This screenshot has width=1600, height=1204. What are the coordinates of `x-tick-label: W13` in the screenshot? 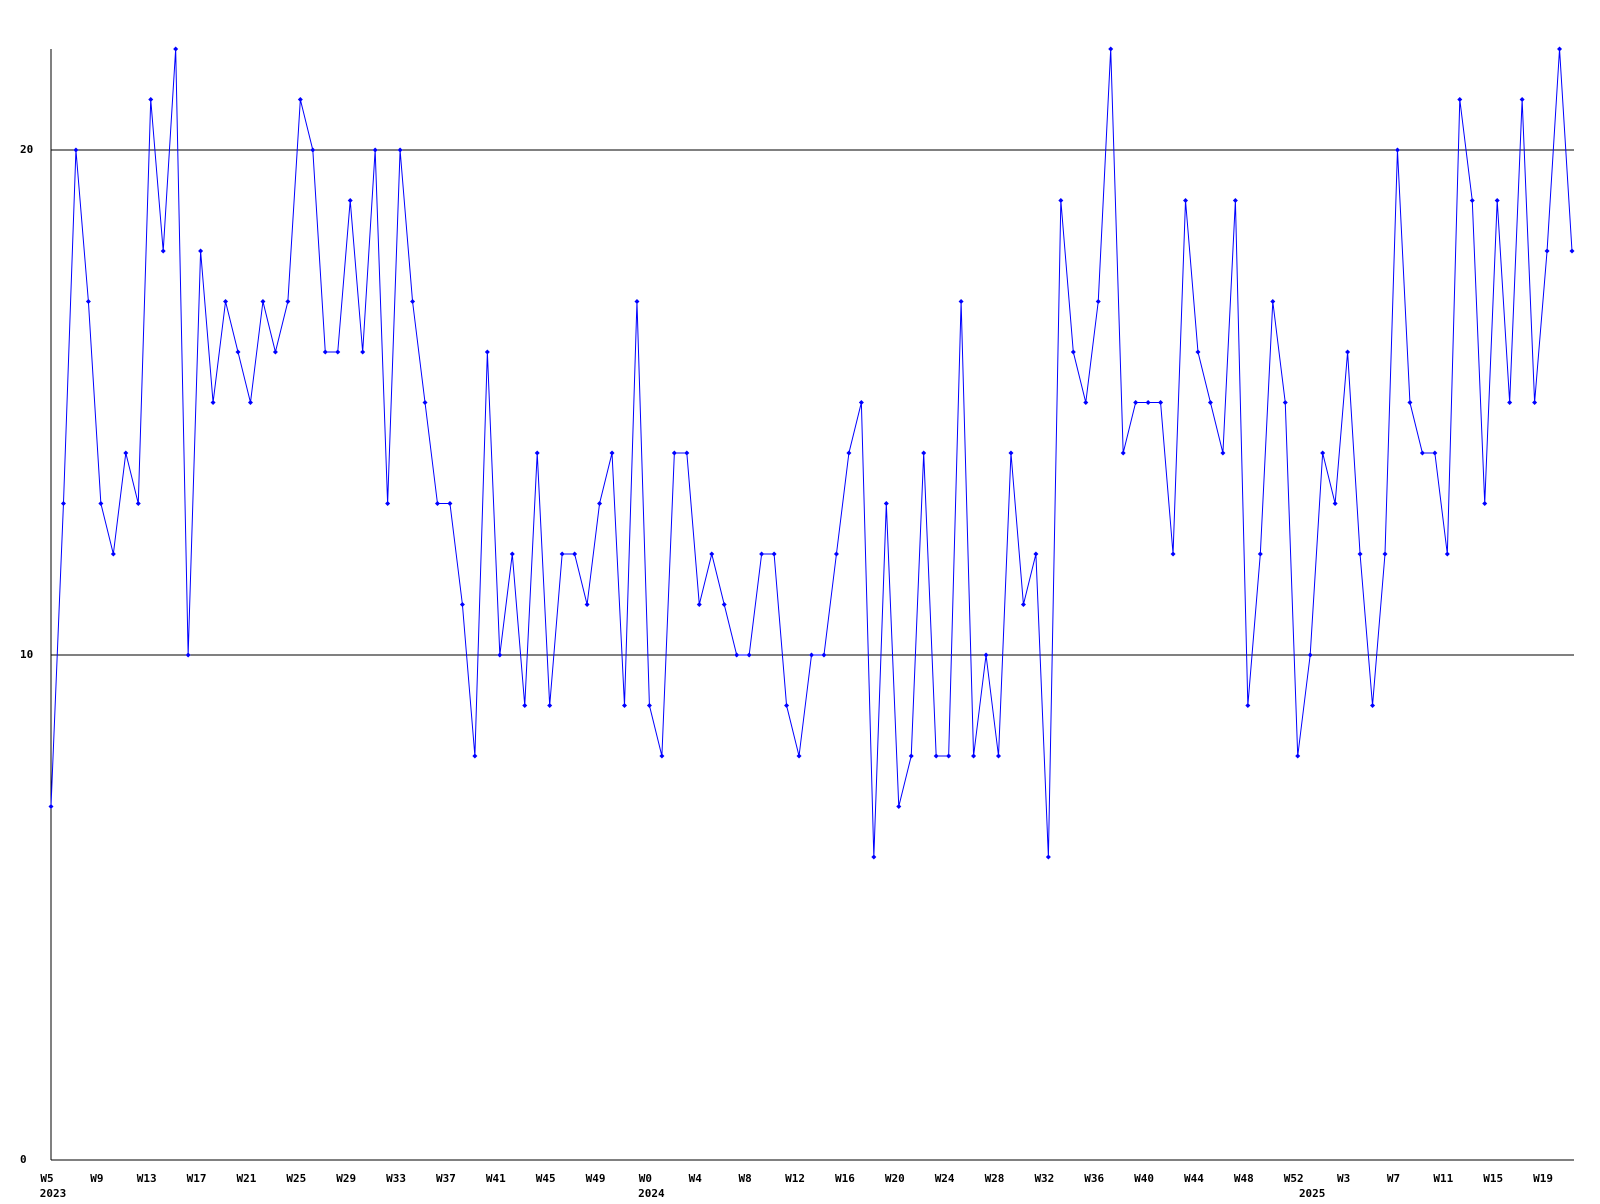 It's located at (147, 1178).